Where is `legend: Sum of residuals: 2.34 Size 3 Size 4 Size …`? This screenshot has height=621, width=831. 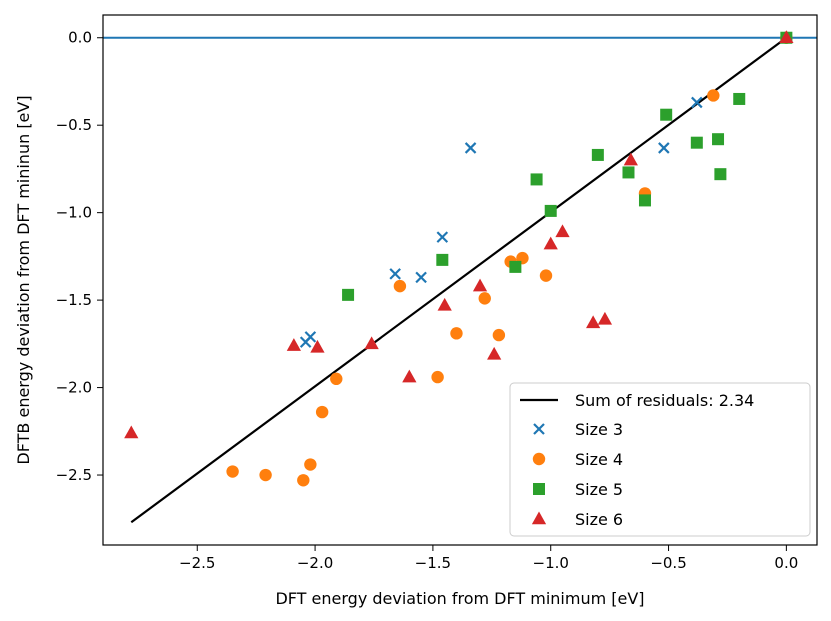
legend: Sum of residuals: 2.34 Size 3 Size 4 Size … is located at coordinates (660, 459).